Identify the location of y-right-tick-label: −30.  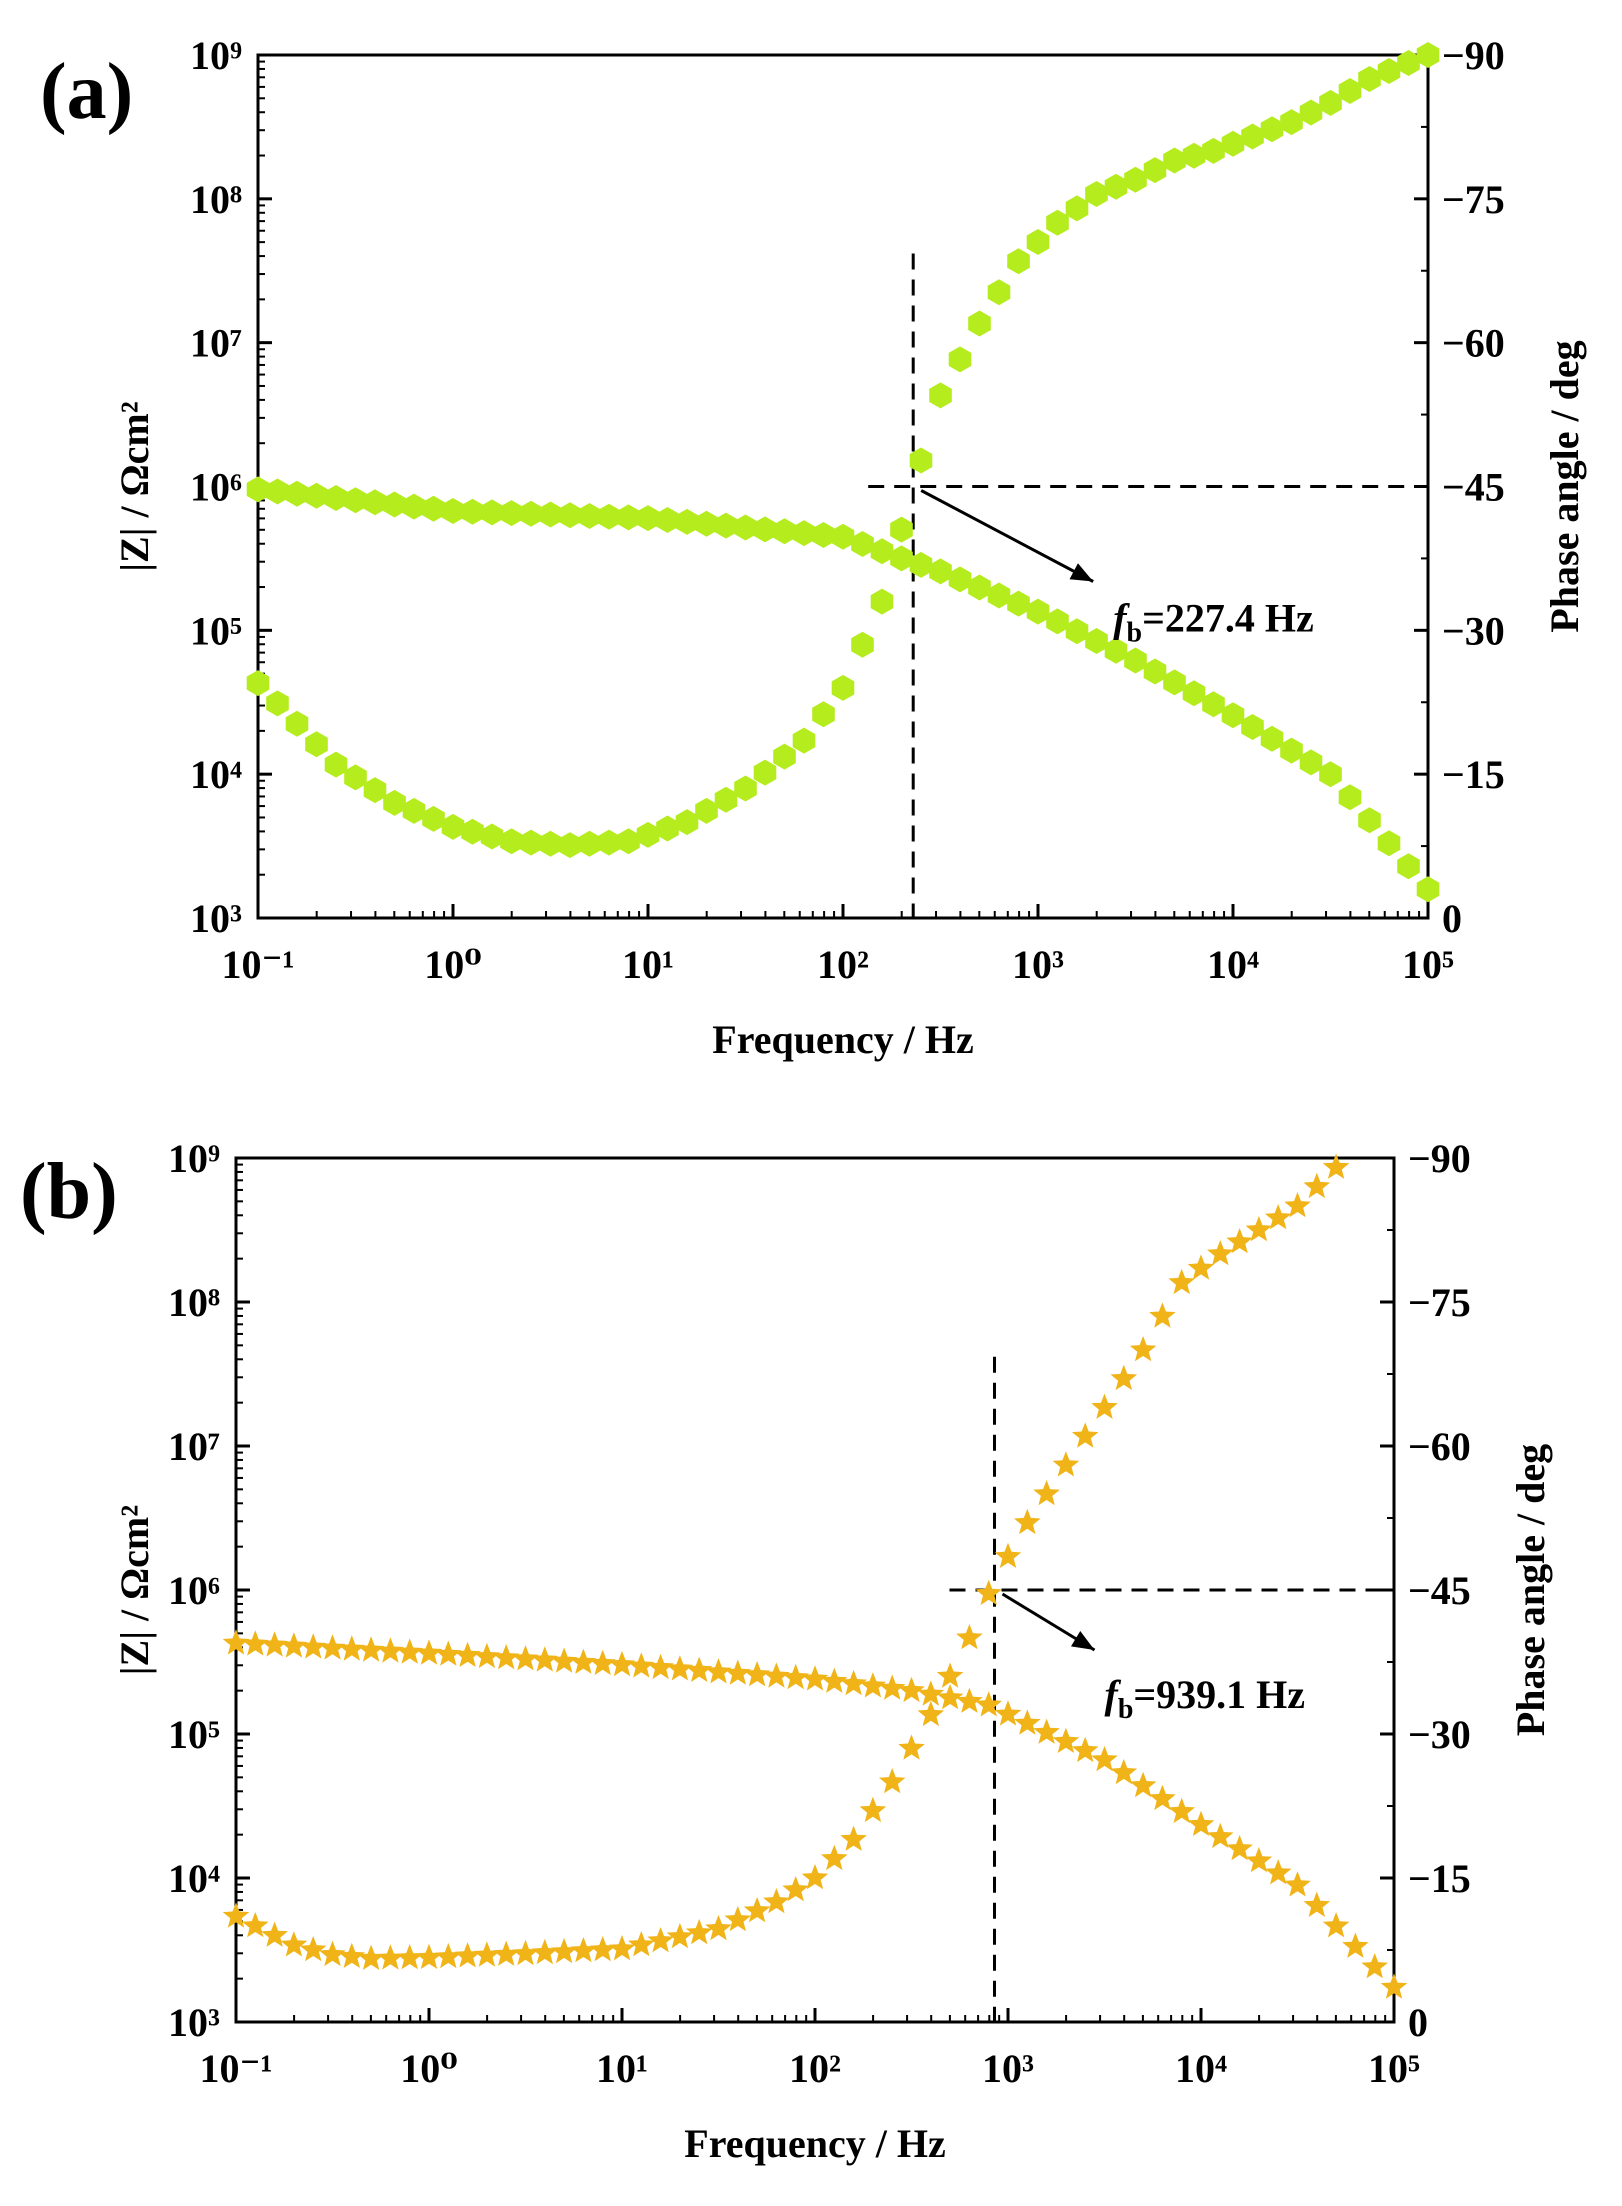
(1473, 630).